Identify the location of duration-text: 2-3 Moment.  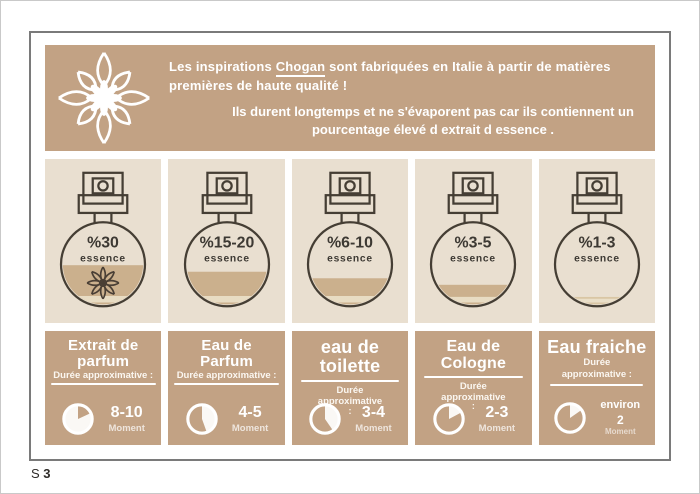
(497, 419).